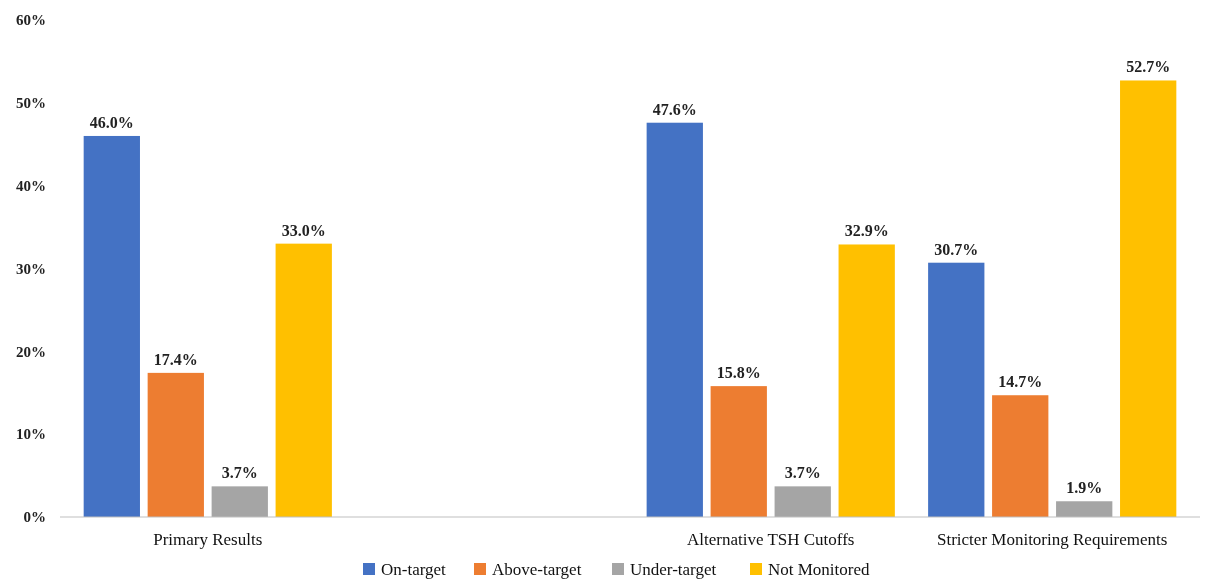 The width and height of the screenshot is (1205, 587). I want to click on legend-label: Under-target, so click(673, 569).